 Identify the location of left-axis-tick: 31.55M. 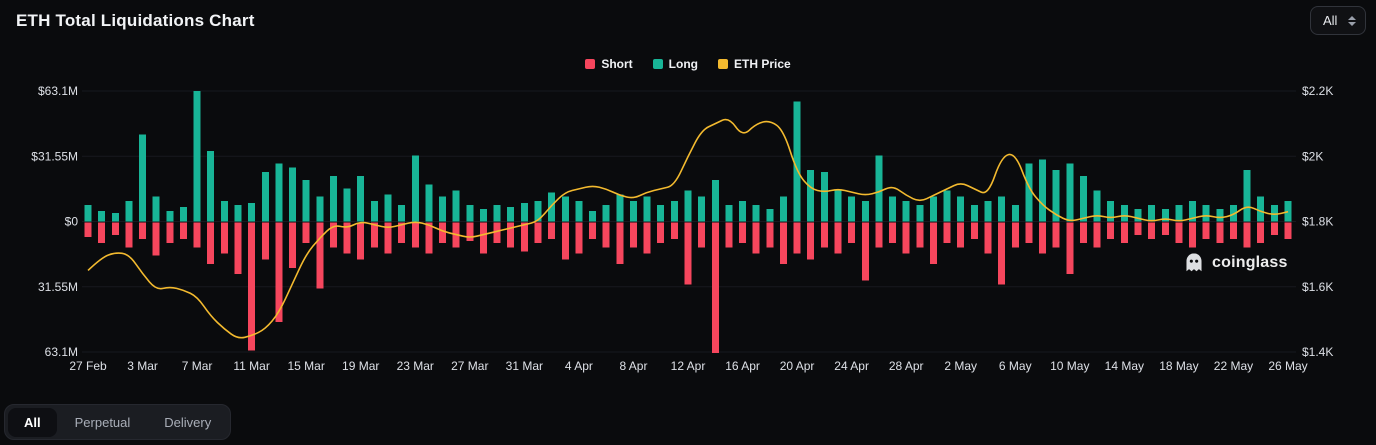
(58, 287).